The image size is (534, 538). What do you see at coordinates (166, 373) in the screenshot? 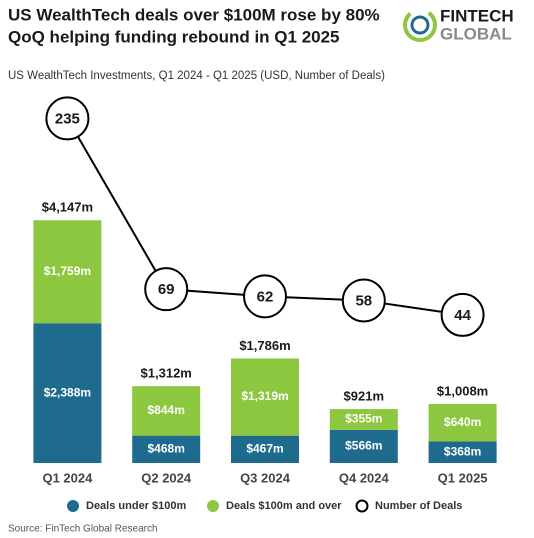
I see `total-label: $1,312m` at bounding box center [166, 373].